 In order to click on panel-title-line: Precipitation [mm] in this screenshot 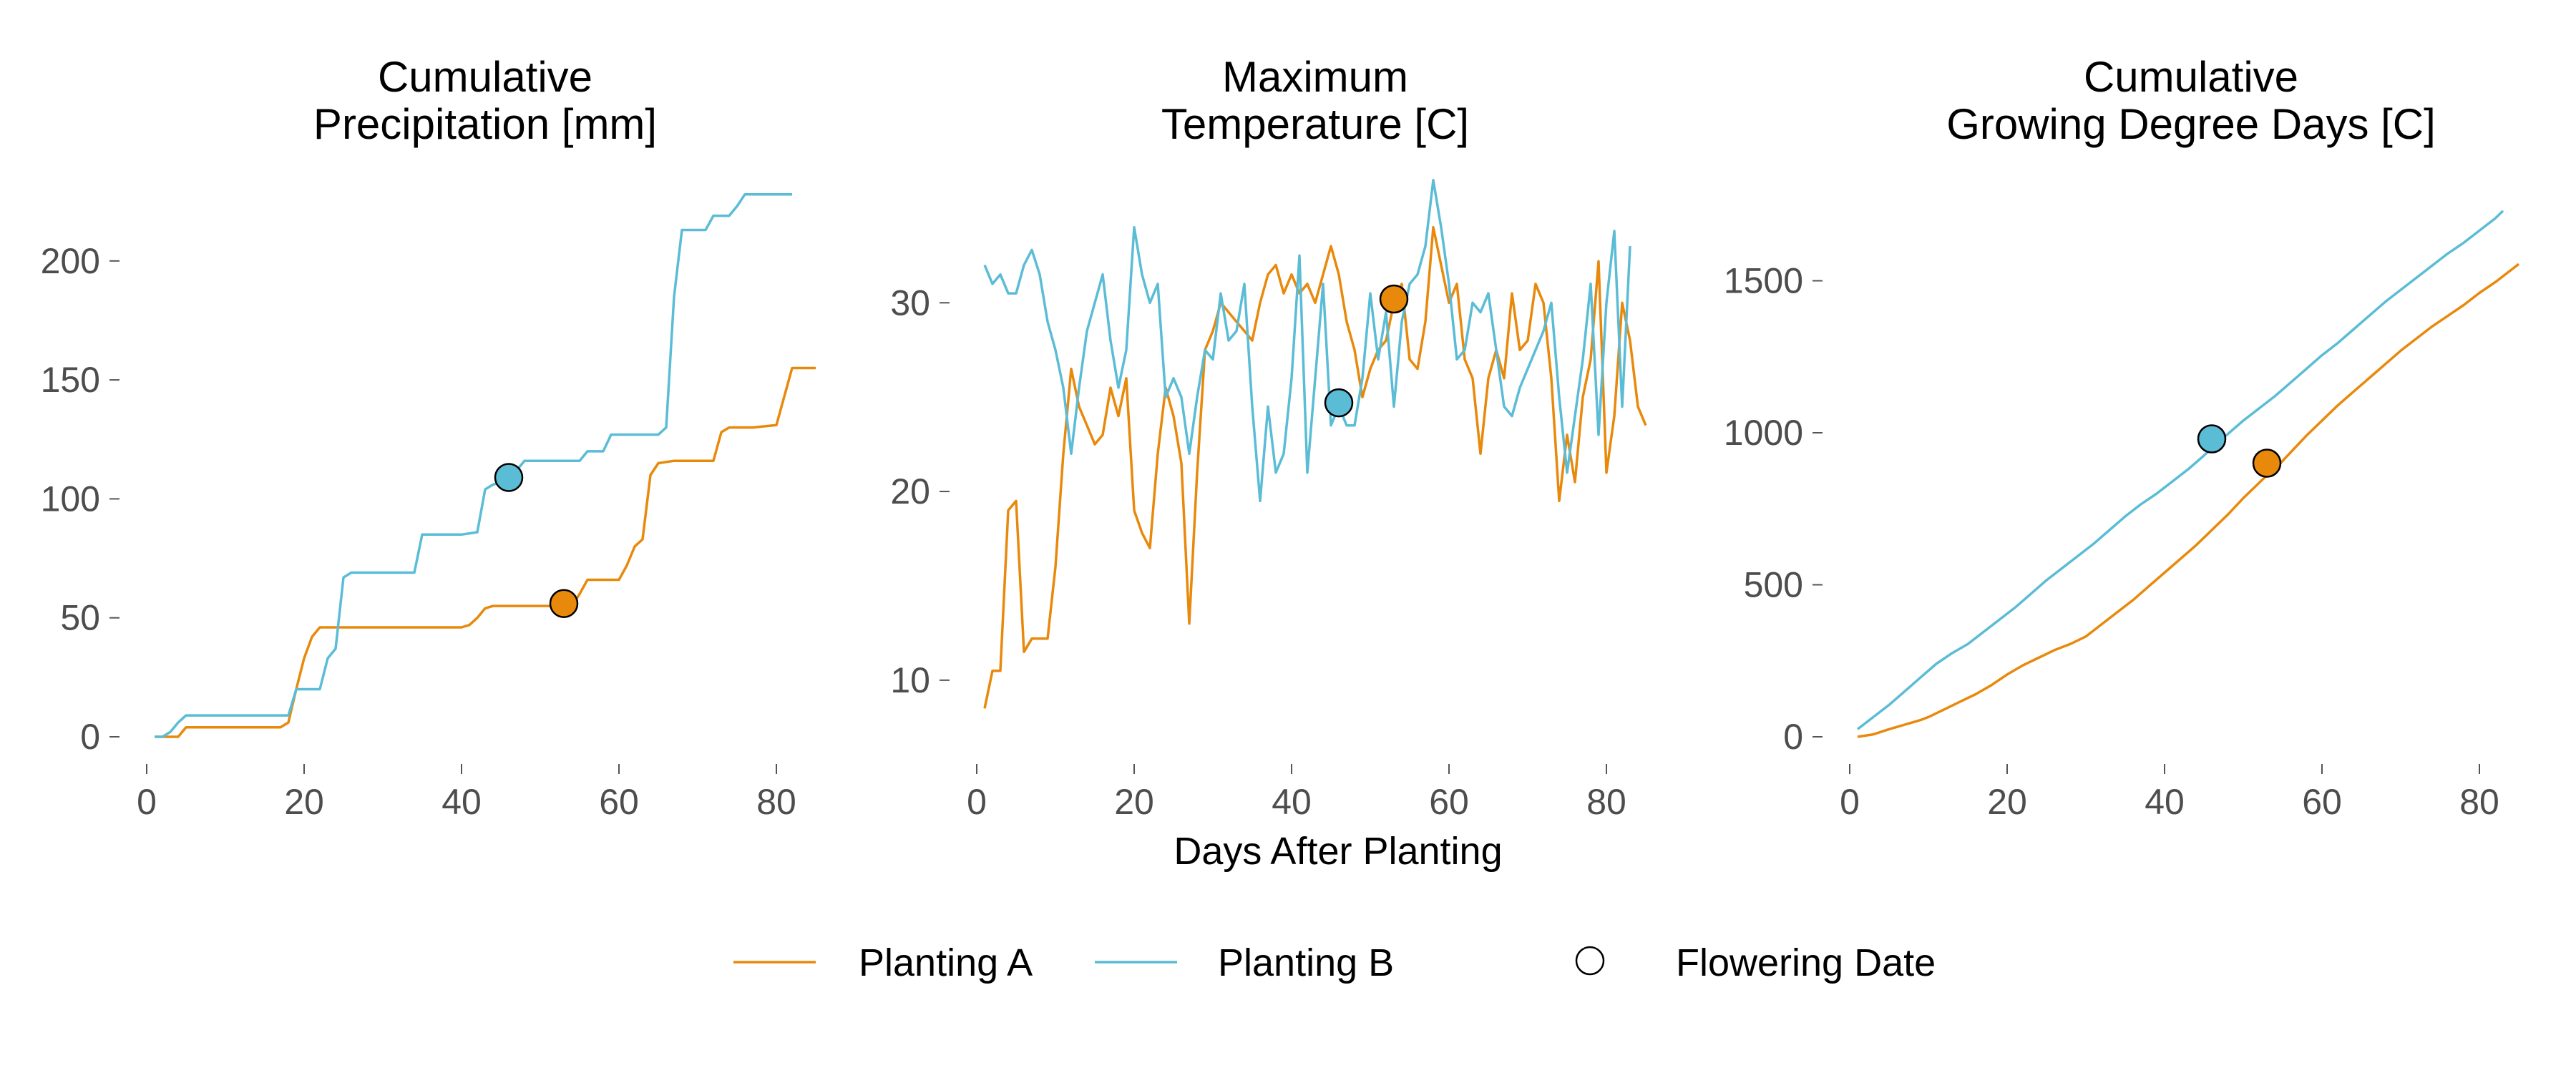, I will do `click(485, 124)`.